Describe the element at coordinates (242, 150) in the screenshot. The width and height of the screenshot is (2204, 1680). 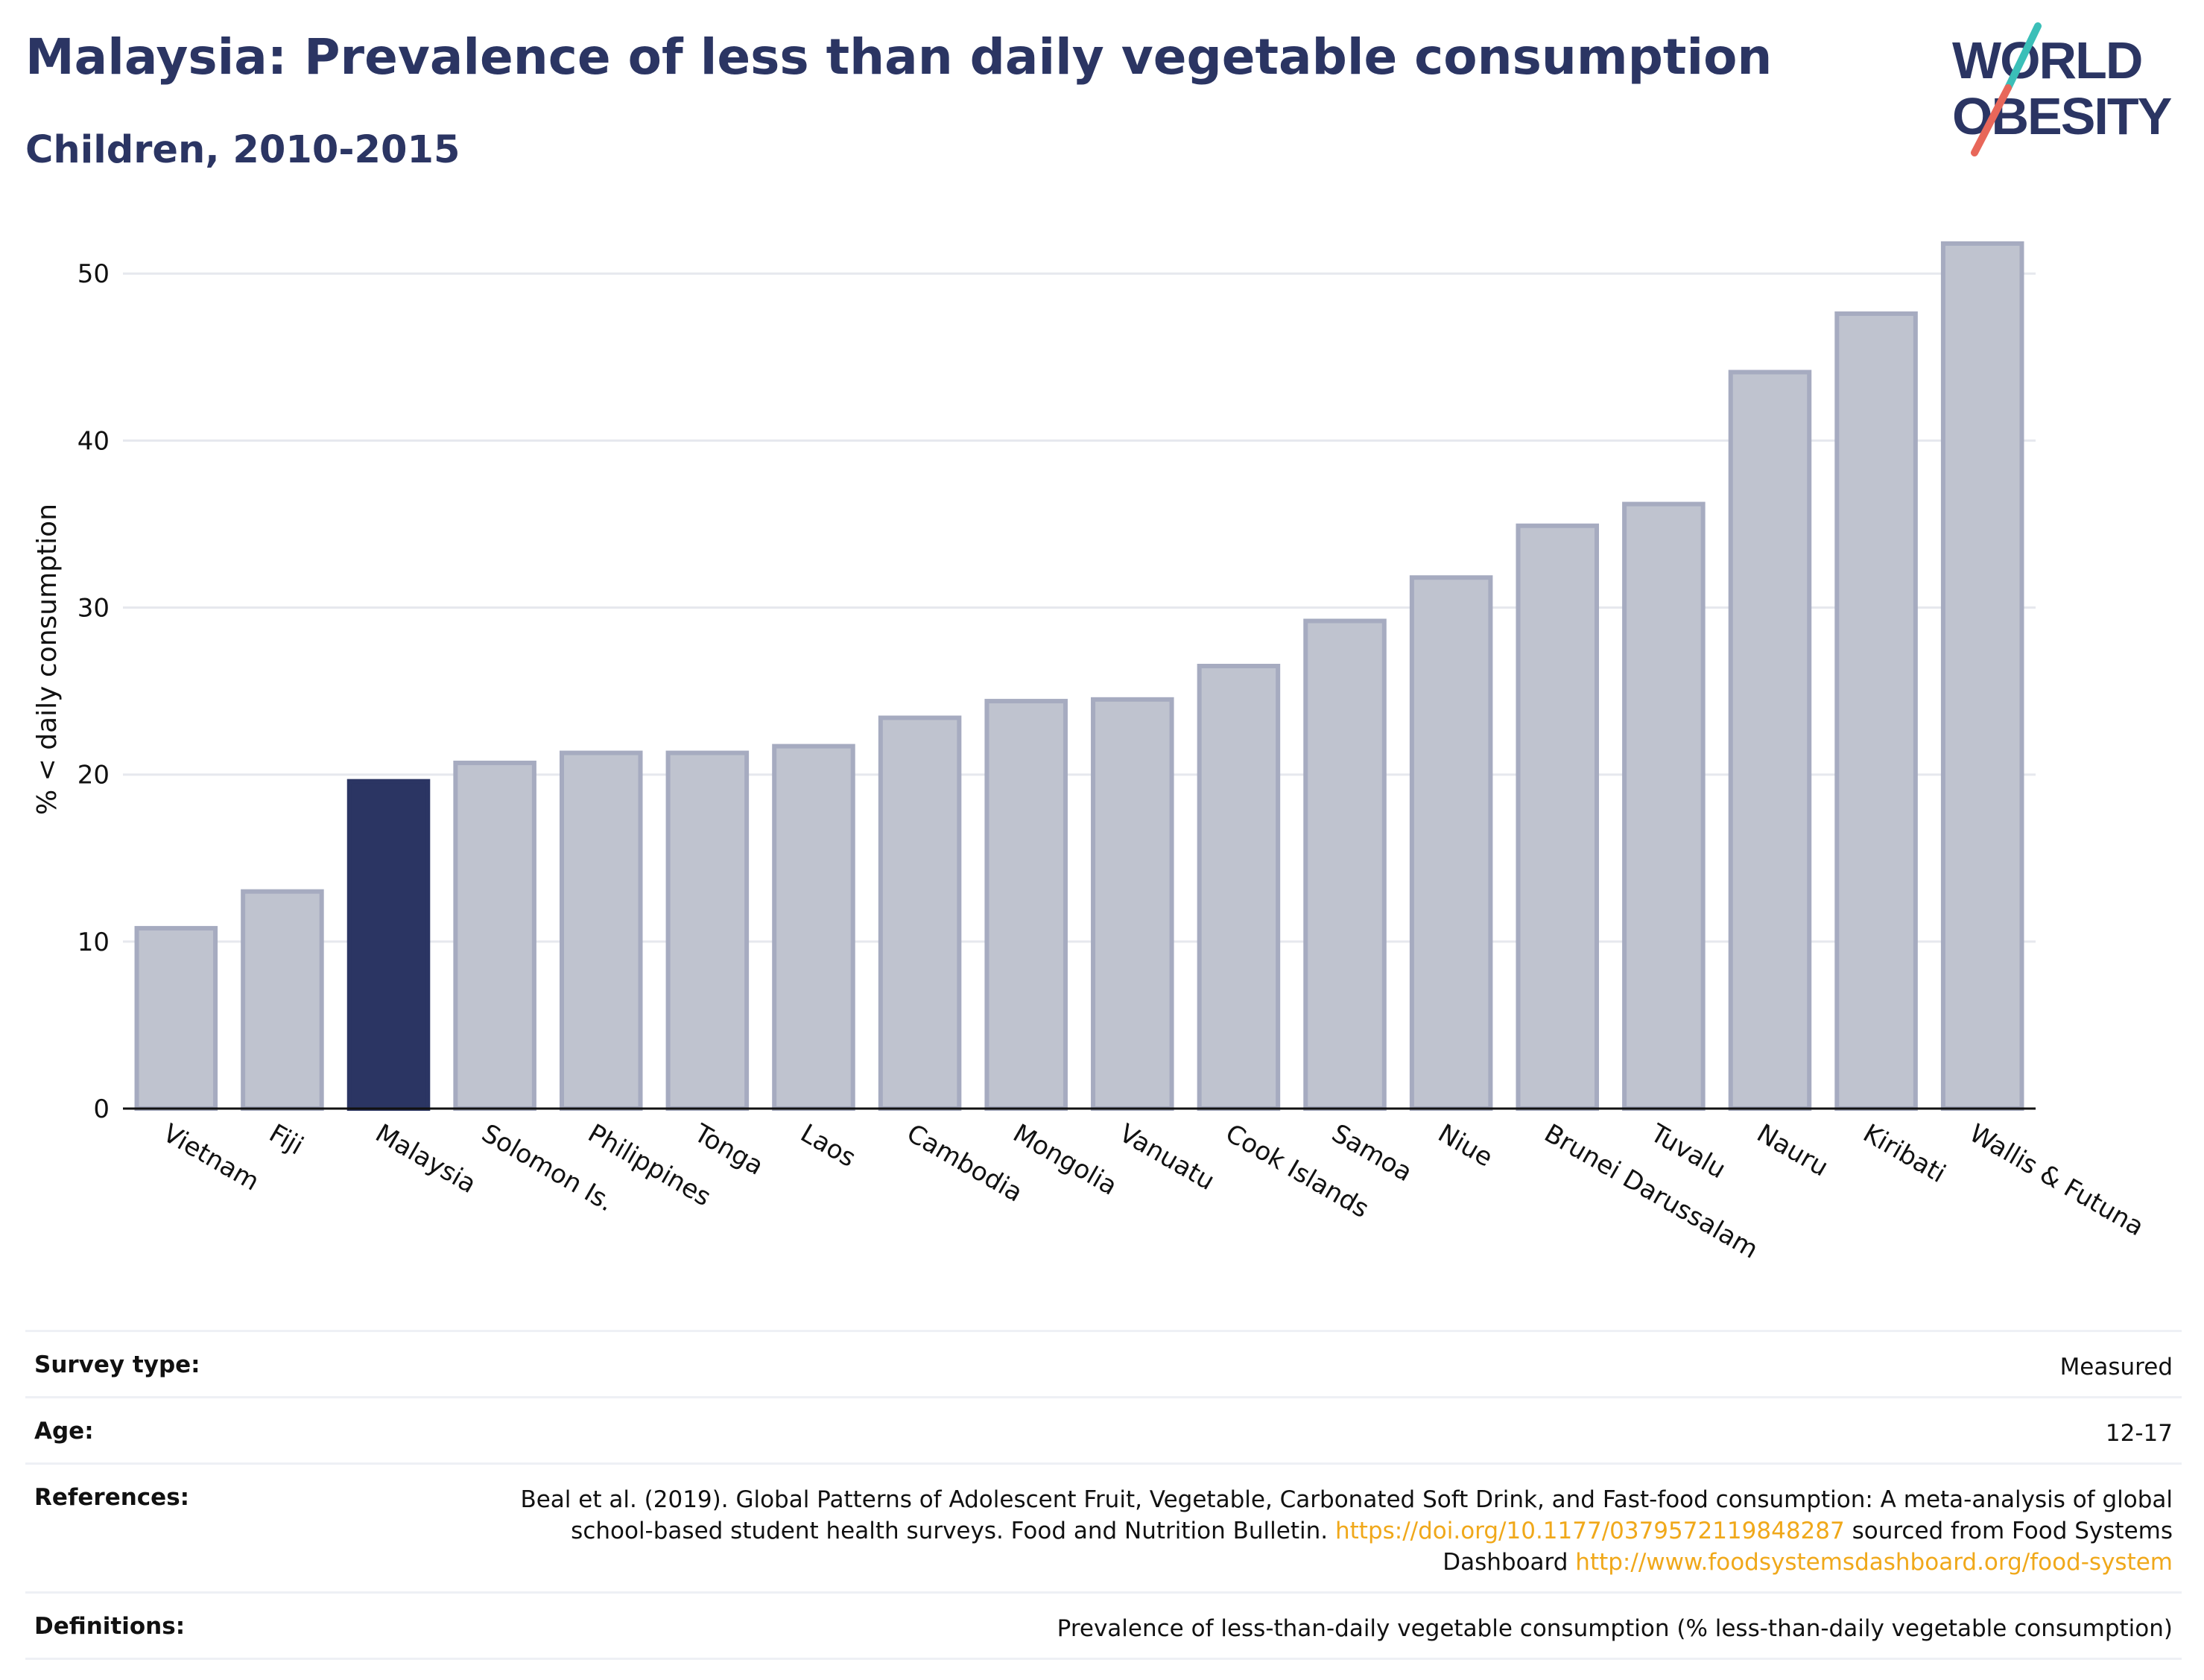
I see `chart-subtitle: Children, 2010-2015` at that location.